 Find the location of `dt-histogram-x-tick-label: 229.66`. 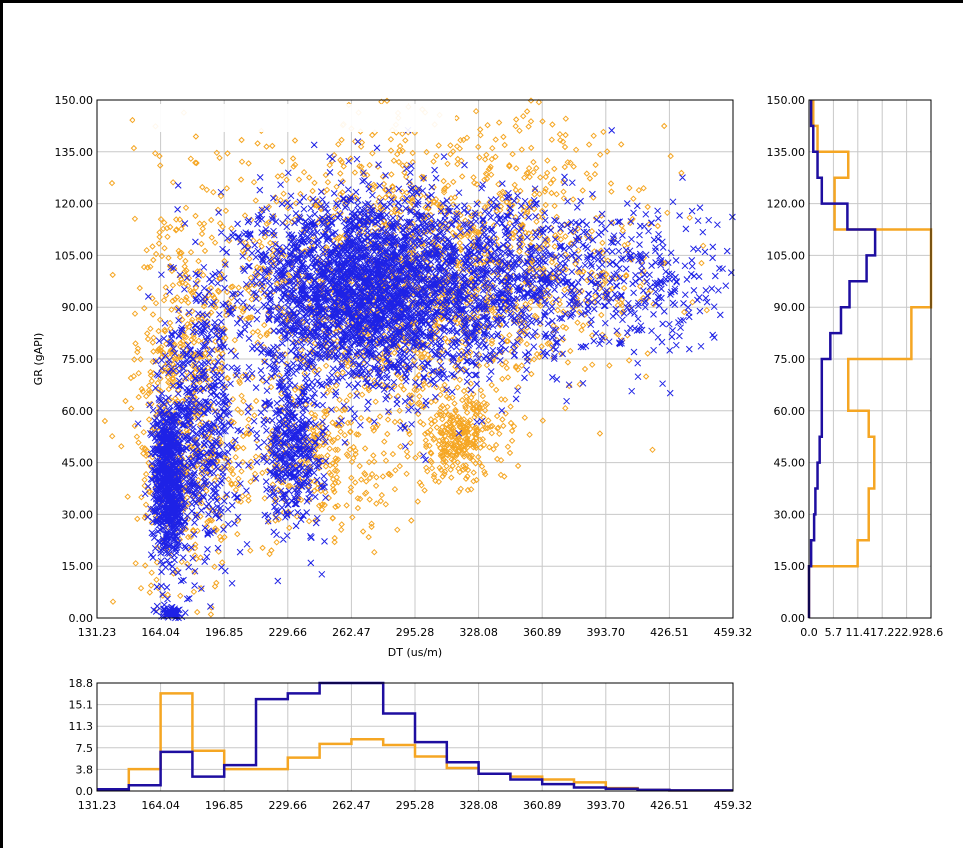

dt-histogram-x-tick-label: 229.66 is located at coordinates (288, 805).